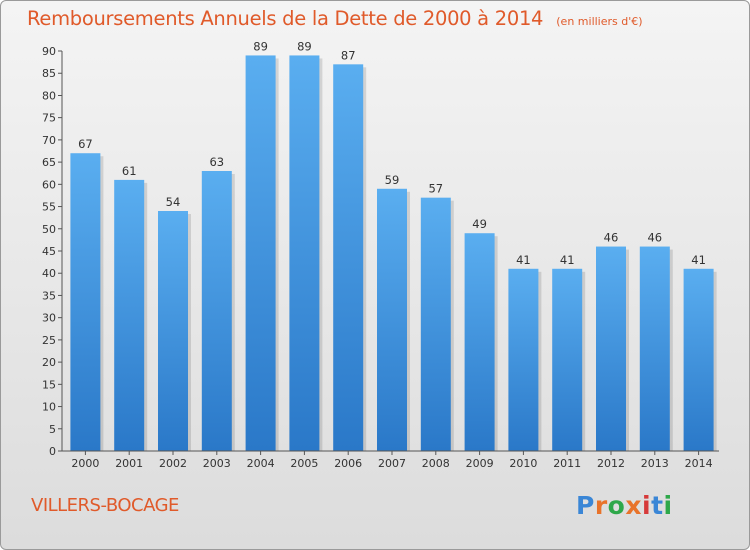 Image resolution: width=750 pixels, height=550 pixels. Describe the element at coordinates (657, 505) in the screenshot. I see `logo-letter: t` at that location.